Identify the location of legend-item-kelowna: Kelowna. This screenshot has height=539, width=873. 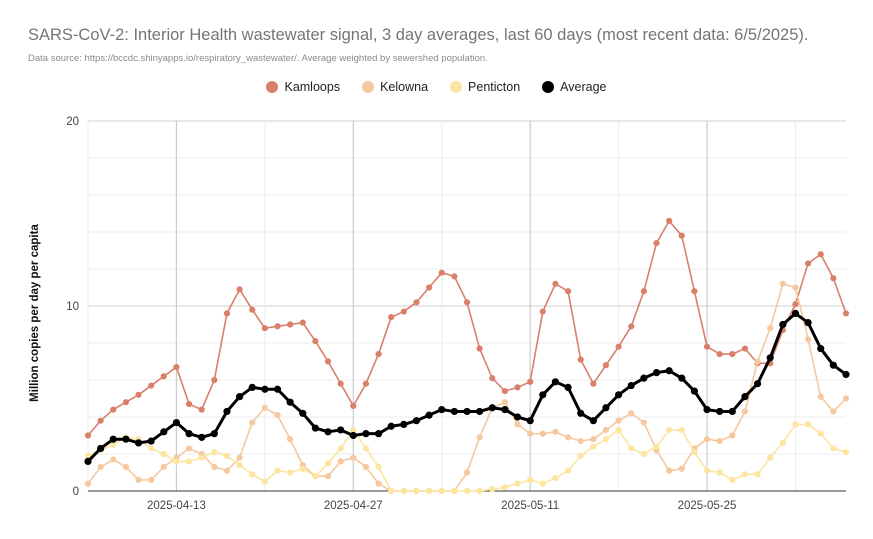
(395, 87).